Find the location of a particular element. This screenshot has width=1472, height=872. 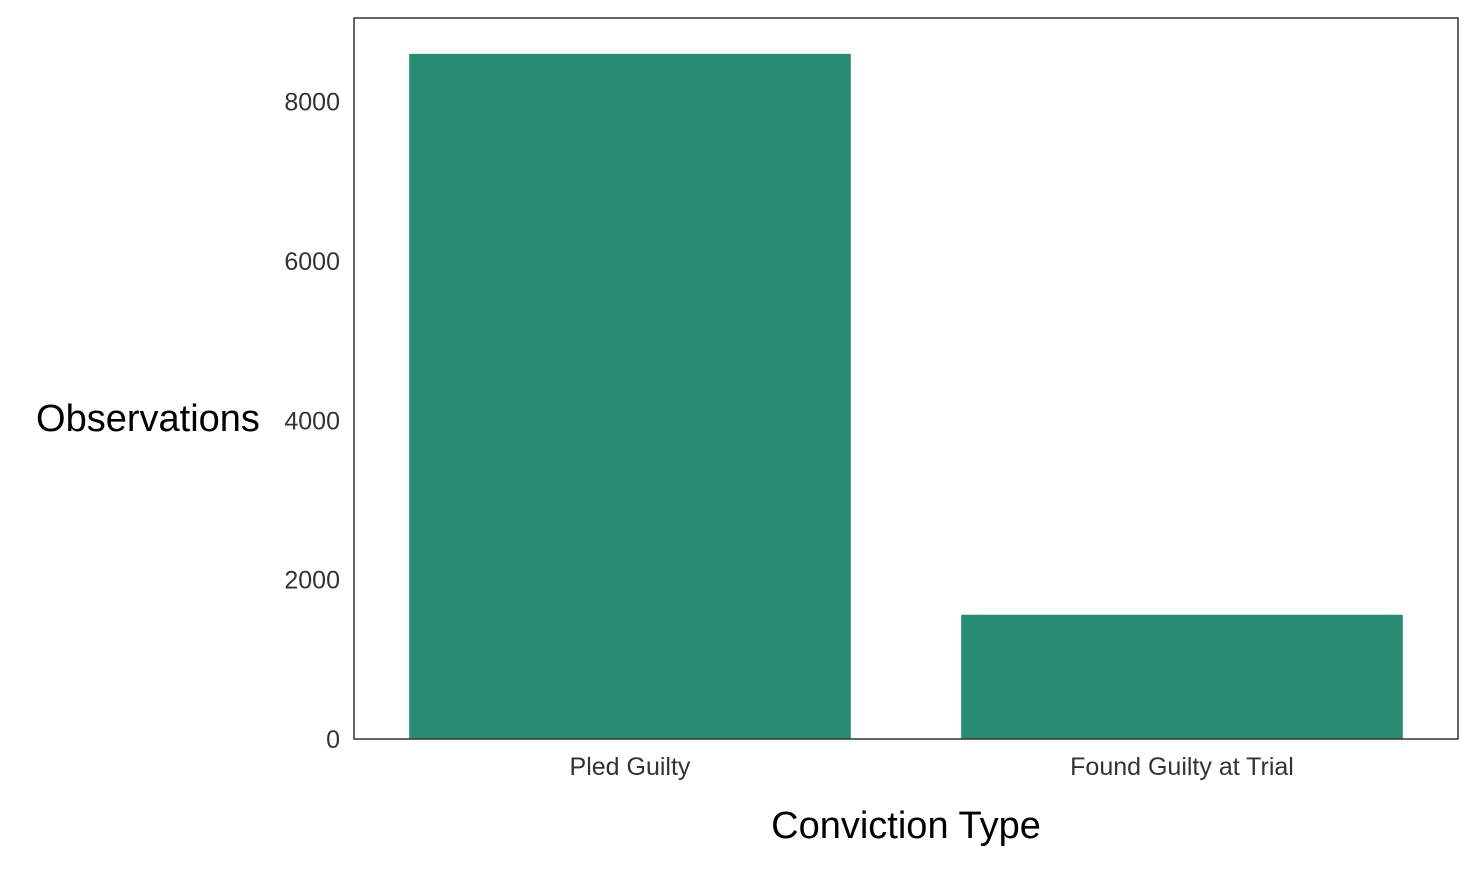

x-axis-ticks: Pled Guilty Found Guilty at Trial is located at coordinates (932, 767).